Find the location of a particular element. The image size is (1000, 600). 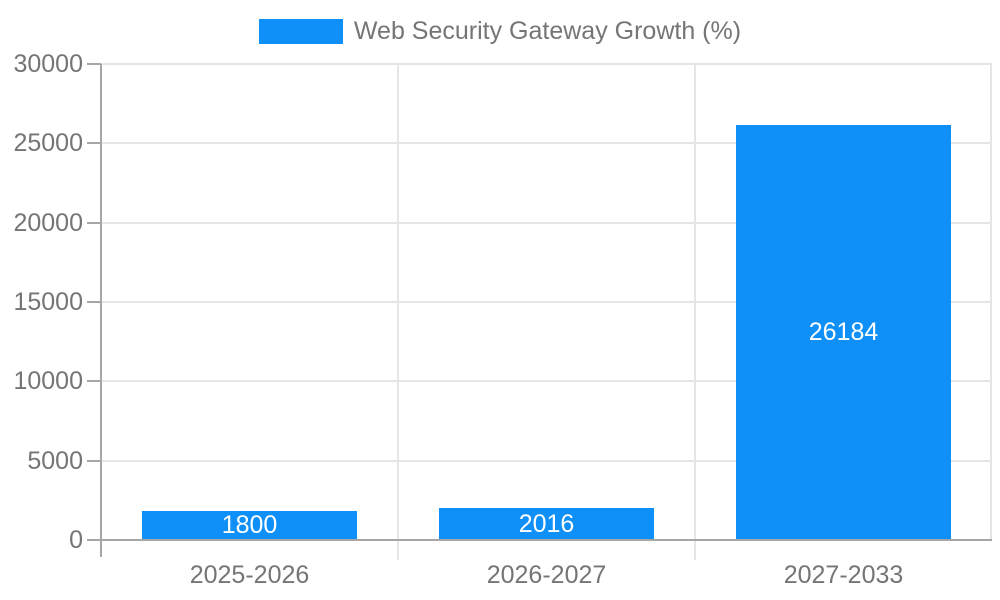

chart-legend: Web Security Gateway Growth (%) is located at coordinates (500, 31).